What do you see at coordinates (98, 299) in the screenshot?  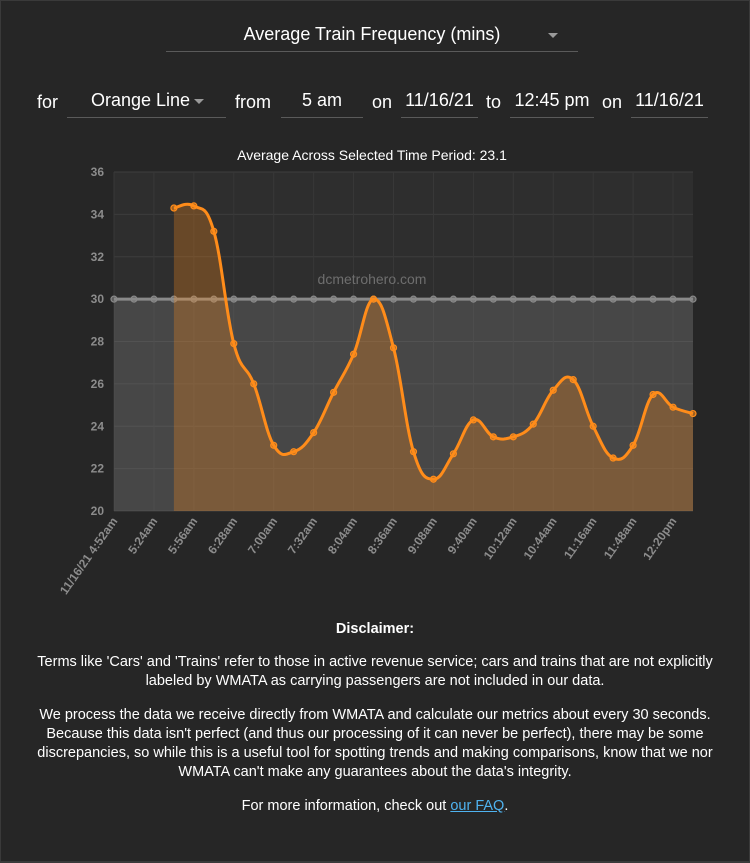 I see `y-tick-label: 30` at bounding box center [98, 299].